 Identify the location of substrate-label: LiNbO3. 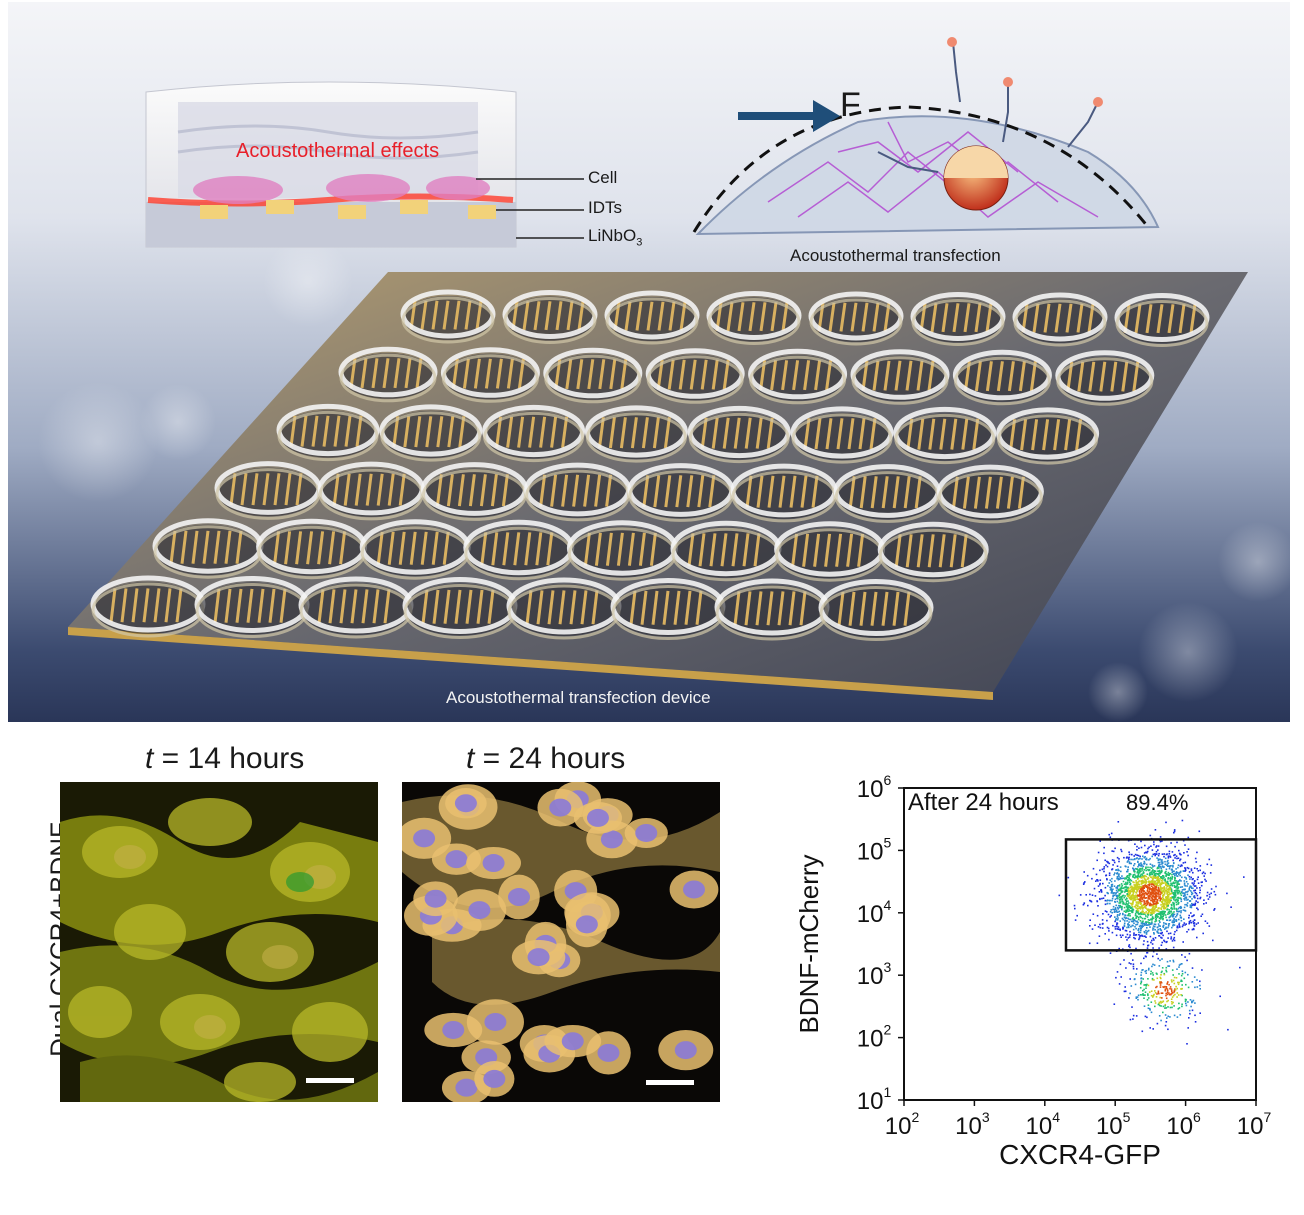
(615, 237).